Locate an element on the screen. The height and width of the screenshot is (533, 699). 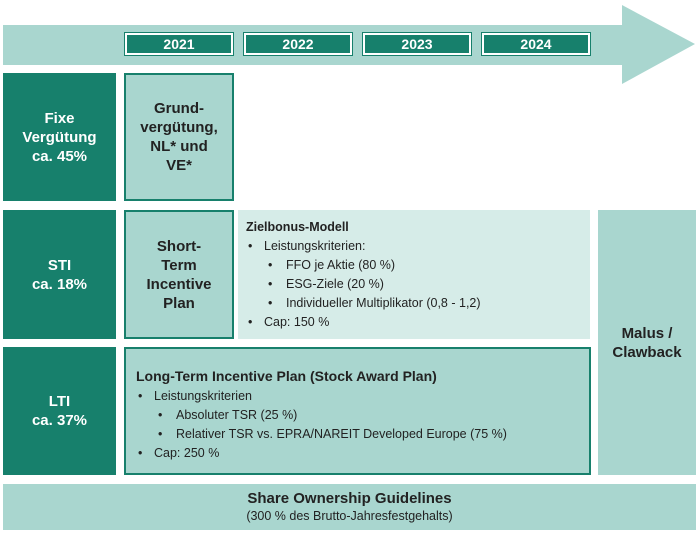
malus-clawback-box: Malus / Clawback is located at coordinates (647, 342).